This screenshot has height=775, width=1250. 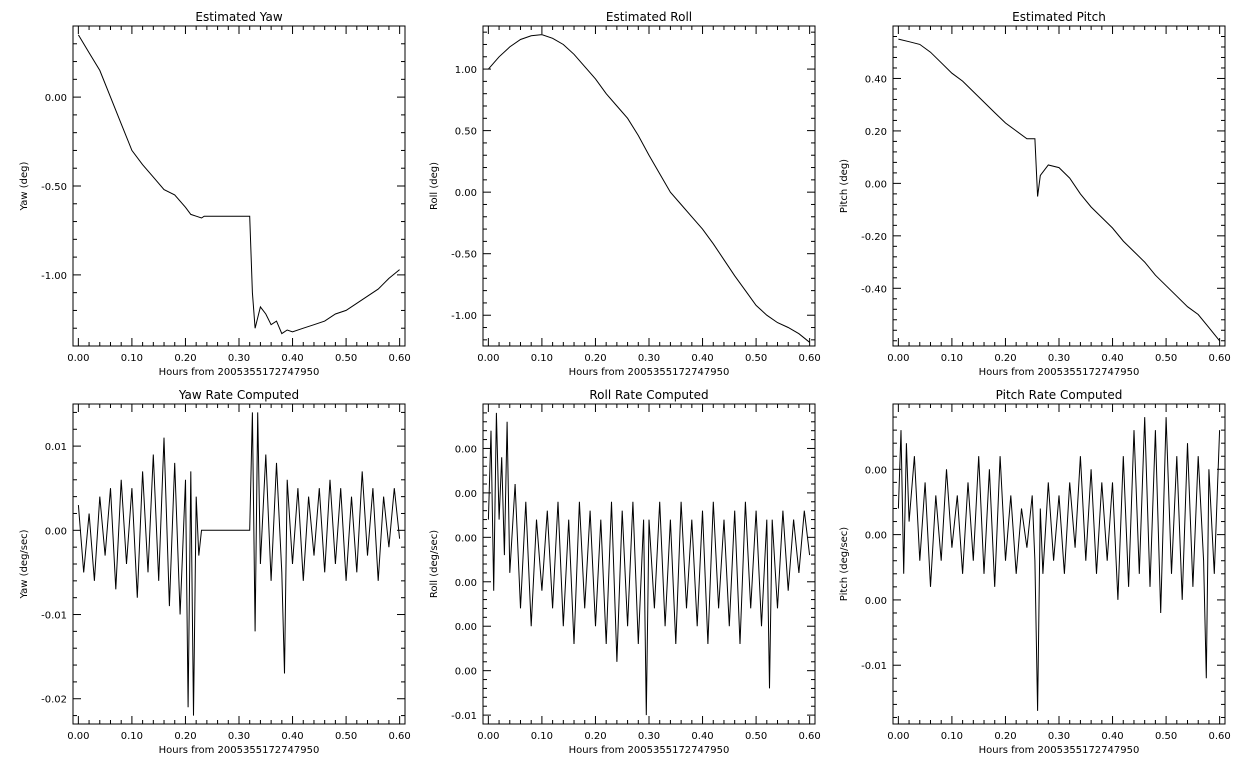 I want to click on y-tick-label: 1.00, so click(x=466, y=70).